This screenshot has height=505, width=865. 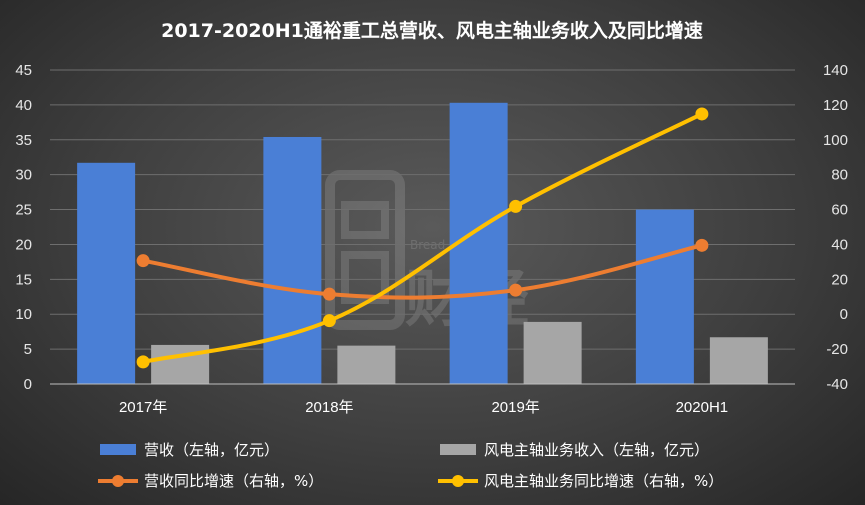 What do you see at coordinates (23, 227) in the screenshot?
I see `left-axis-ticks: 0 5 10 15 20 25 30 35 40 45` at bounding box center [23, 227].